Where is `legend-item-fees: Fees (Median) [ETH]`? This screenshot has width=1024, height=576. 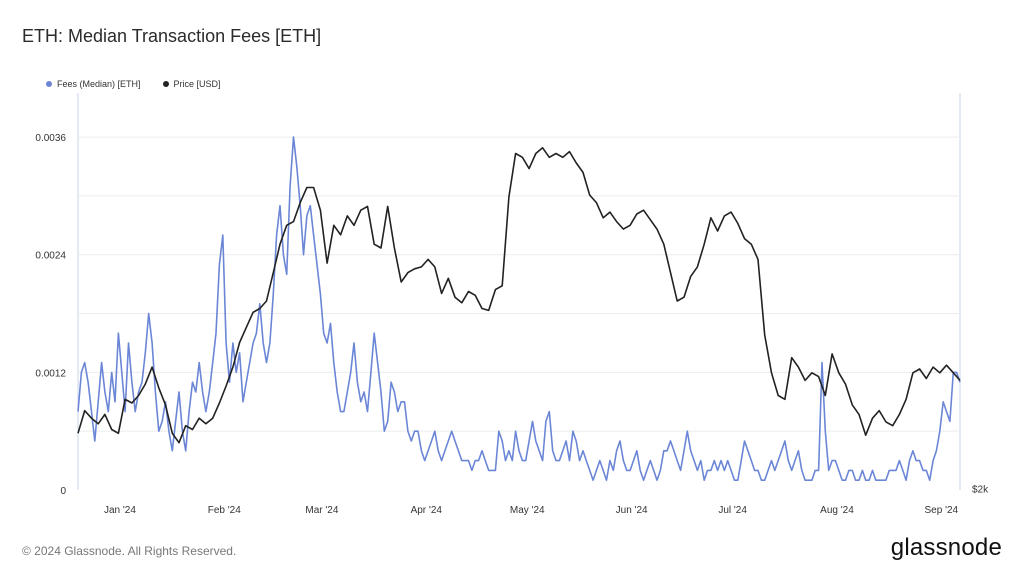
legend-item-fees: Fees (Median) [ETH] is located at coordinates (93, 84).